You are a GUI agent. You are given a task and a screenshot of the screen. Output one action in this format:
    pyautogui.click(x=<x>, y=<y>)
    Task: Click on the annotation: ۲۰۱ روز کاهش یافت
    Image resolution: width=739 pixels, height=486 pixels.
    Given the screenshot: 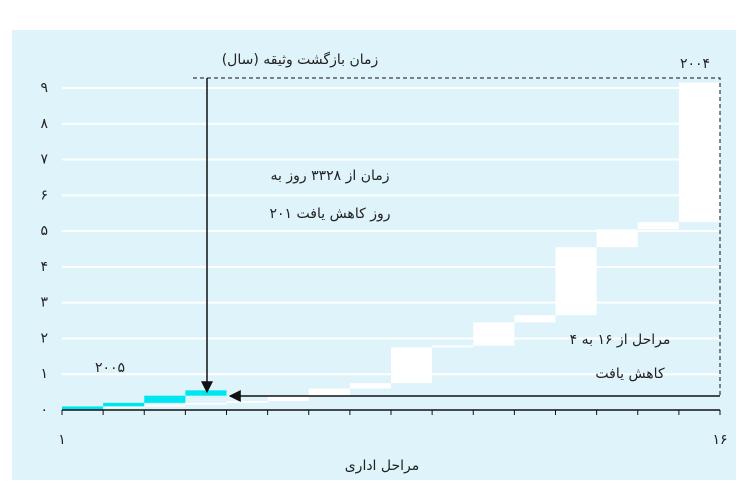 What is the action you would take?
    pyautogui.click(x=330, y=214)
    